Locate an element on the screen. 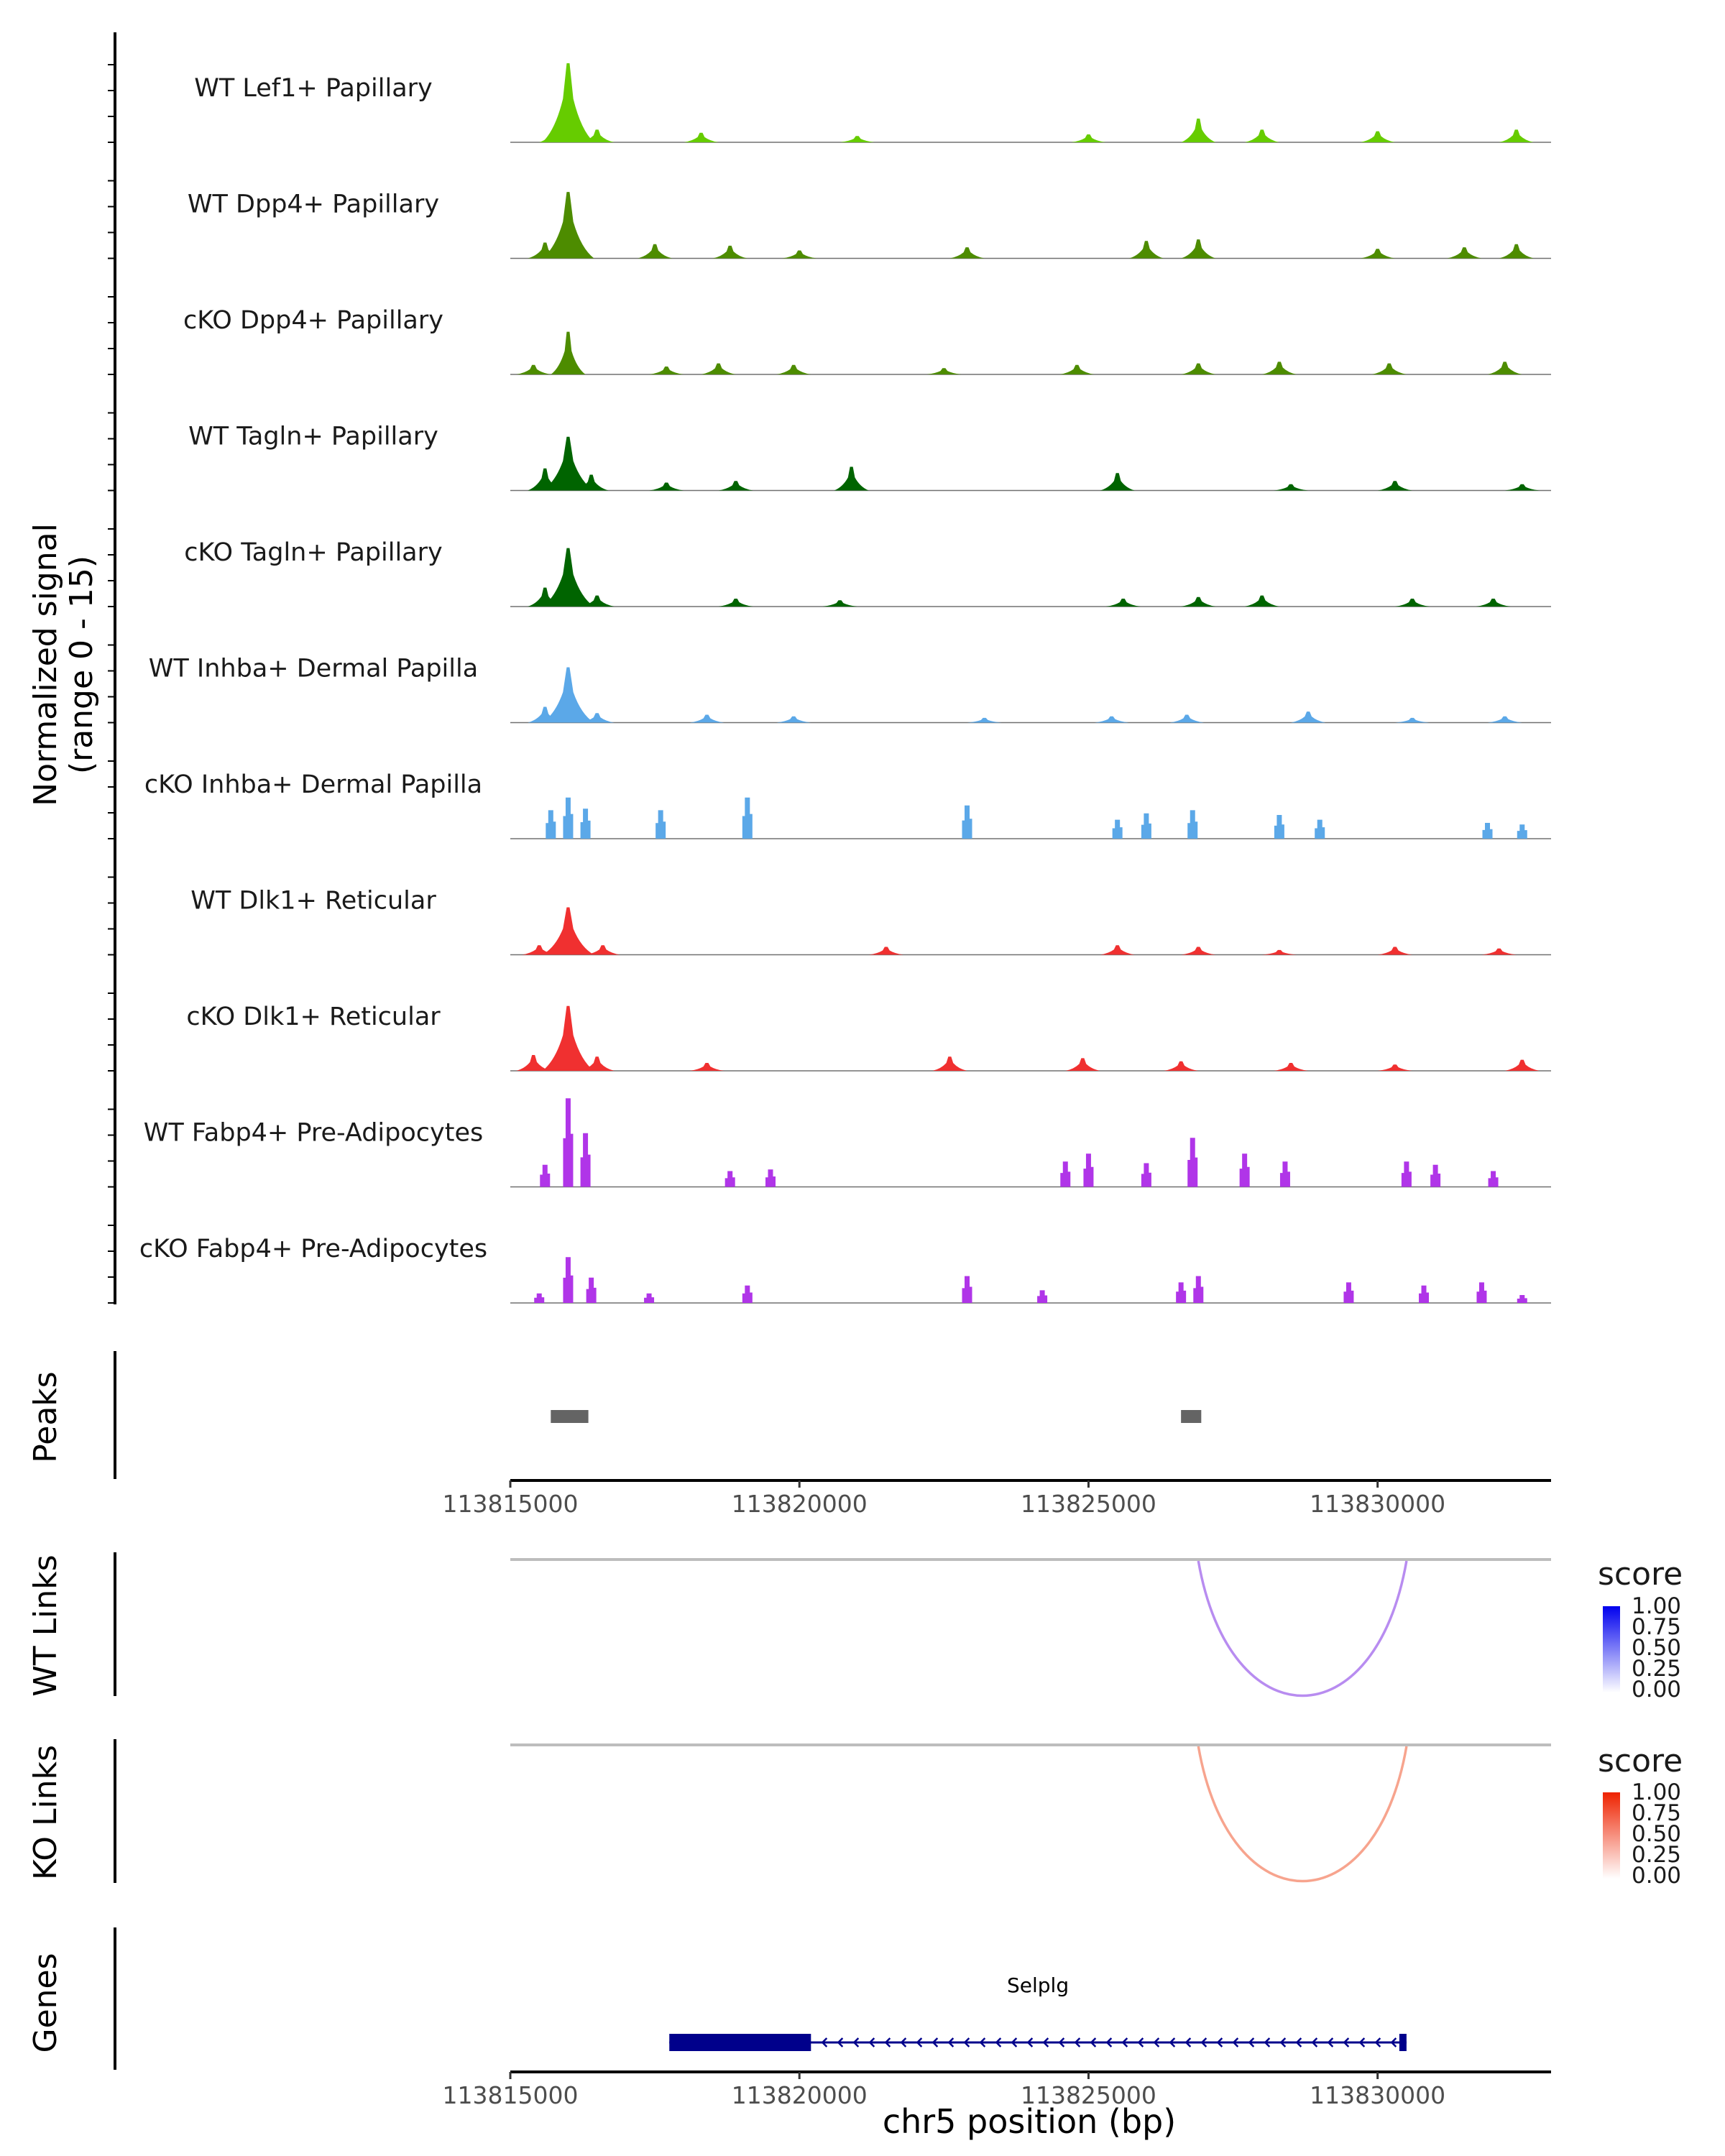 The image size is (1725, 2156). track-row-9: WT Fabp4+ Pre-Adipocytes is located at coordinates (847, 1143).